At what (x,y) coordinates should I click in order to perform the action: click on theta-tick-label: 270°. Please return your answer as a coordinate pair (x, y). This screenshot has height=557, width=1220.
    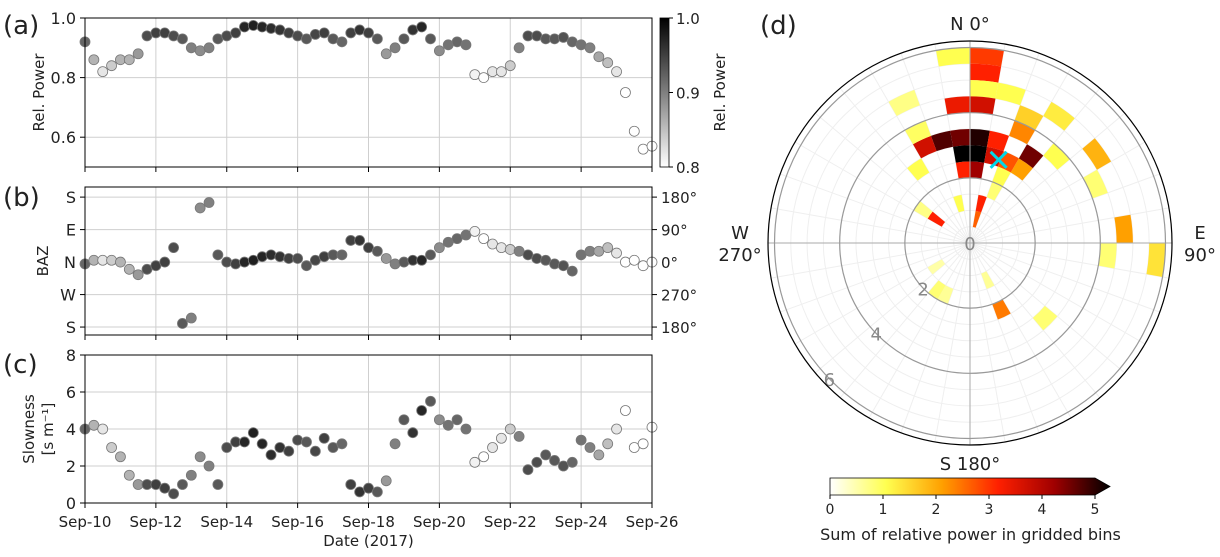
    Looking at the image, I should click on (739, 255).